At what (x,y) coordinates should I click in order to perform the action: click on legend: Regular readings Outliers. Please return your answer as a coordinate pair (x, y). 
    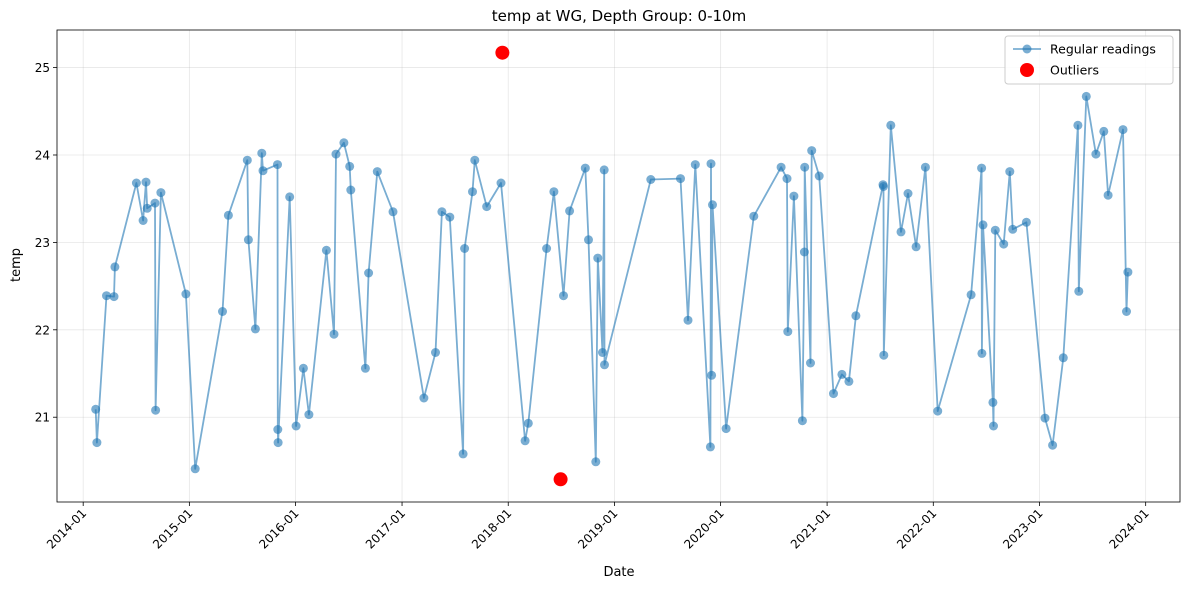
    Looking at the image, I should click on (1089, 60).